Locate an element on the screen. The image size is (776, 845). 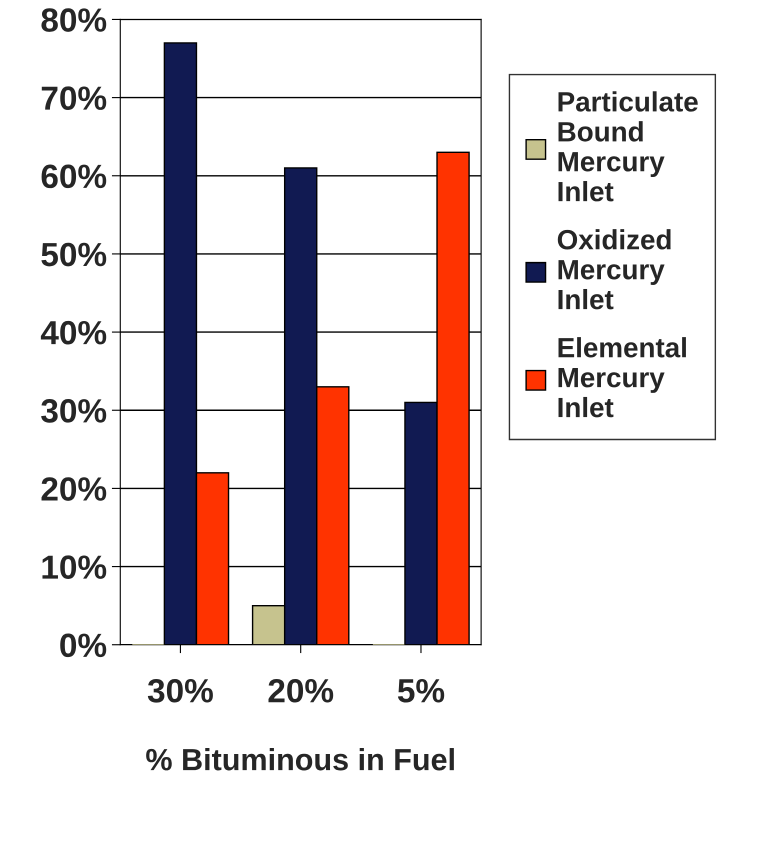
y-tick-label: 30% is located at coordinates (73, 411).